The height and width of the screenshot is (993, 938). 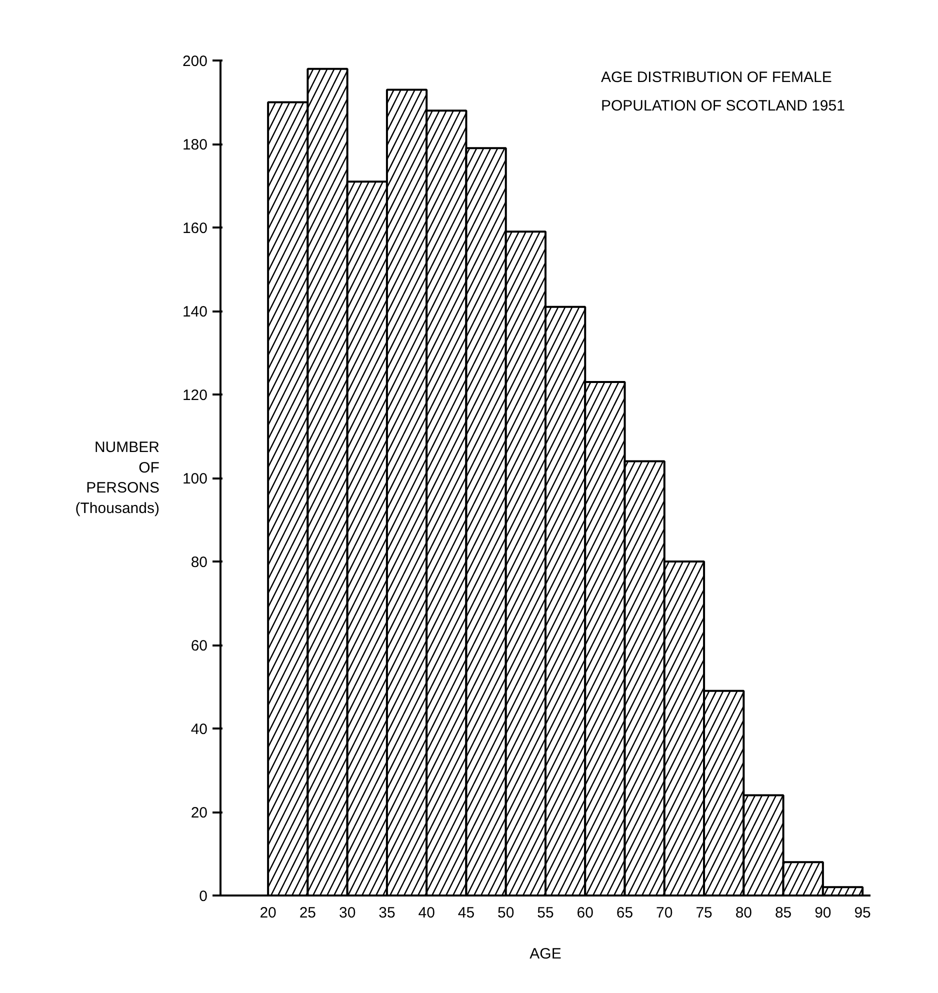 I want to click on x-tick-label: 20, so click(x=268, y=913).